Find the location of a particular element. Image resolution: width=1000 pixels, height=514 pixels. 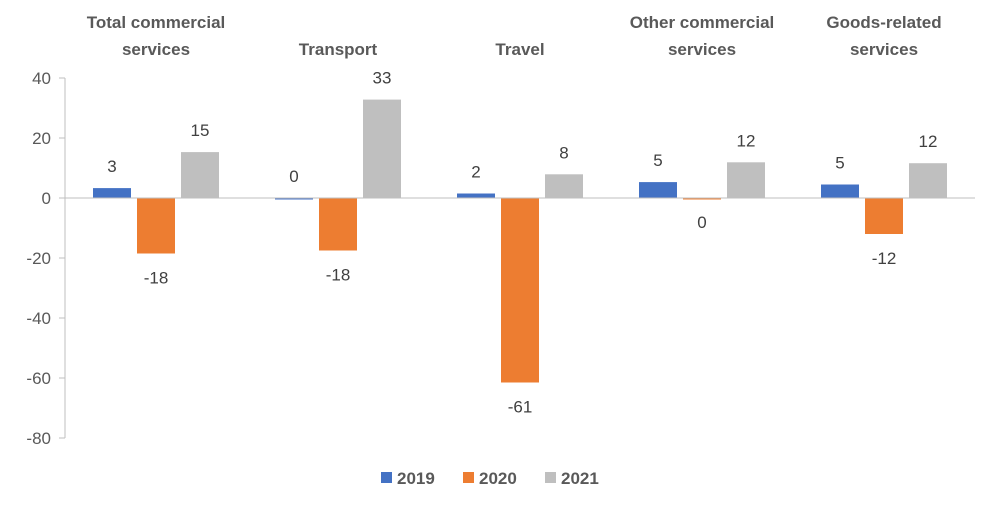

legend-swatch-2021 is located at coordinates (550, 477).